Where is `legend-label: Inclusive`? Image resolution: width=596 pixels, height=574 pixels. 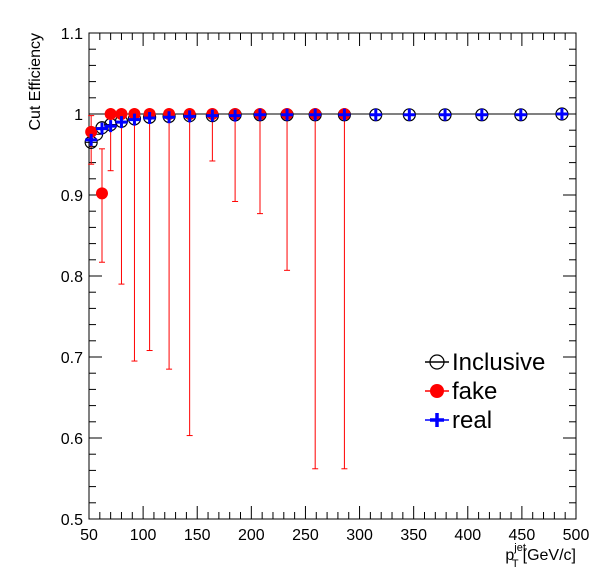
legend-label: Inclusive is located at coordinates (498, 362).